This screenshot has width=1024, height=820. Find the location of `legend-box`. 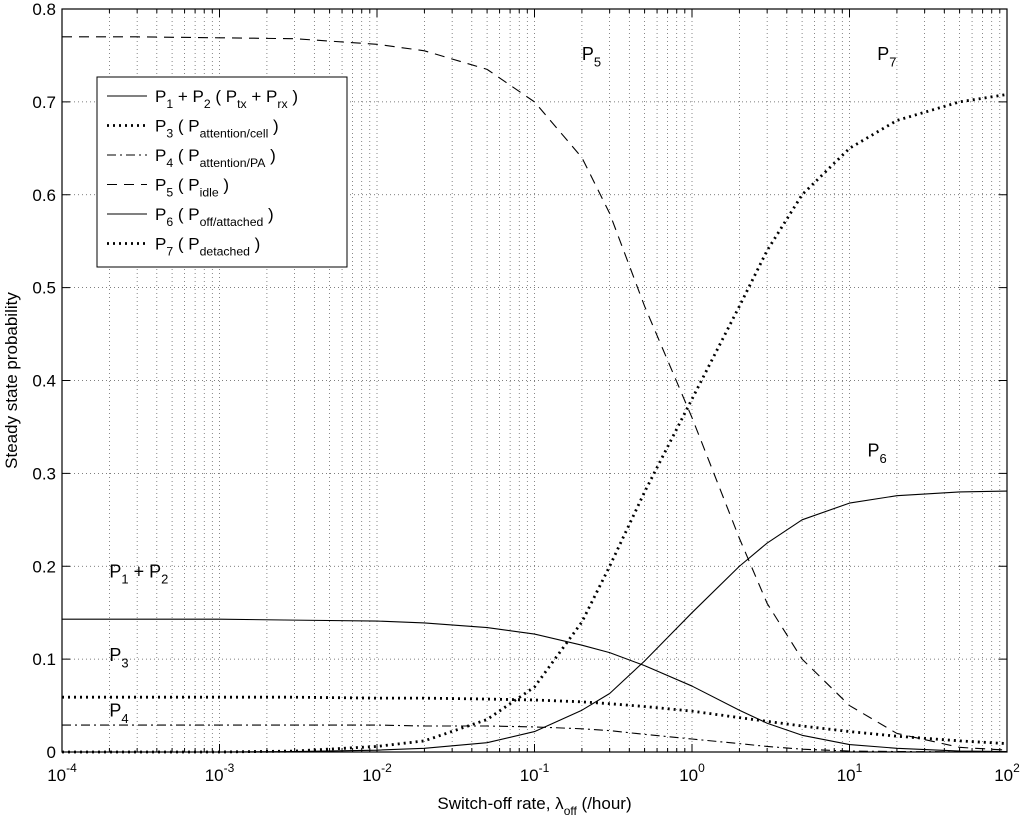

legend-box is located at coordinates (222, 172).